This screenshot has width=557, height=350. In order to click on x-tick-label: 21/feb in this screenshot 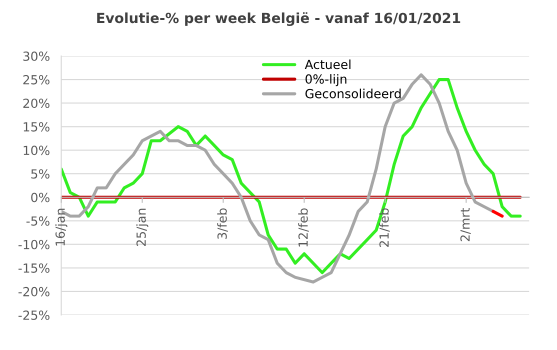, I will do `click(384, 227)`.